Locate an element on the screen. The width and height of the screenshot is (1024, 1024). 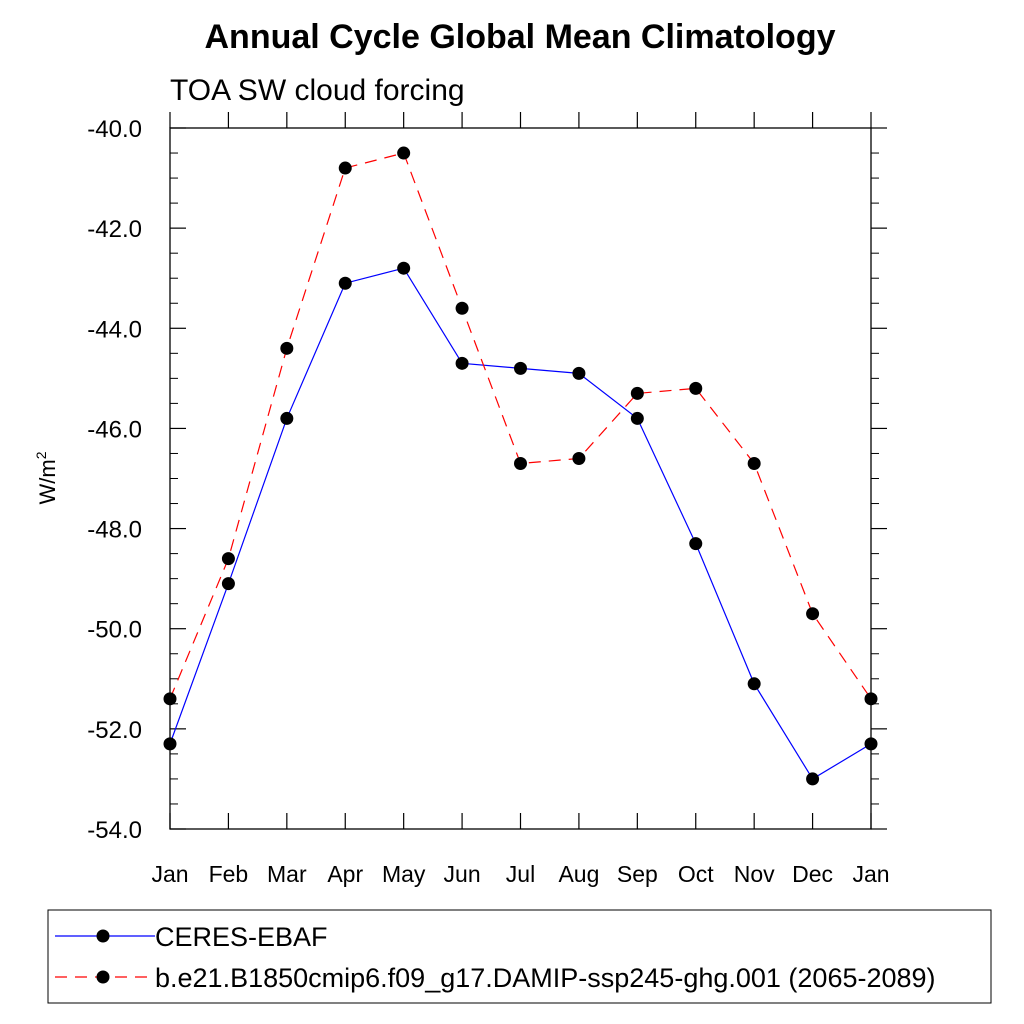
y-tick-labels: -40.0 -42.0 -44.0 -46.0 -48.0 -50.0 -52.0 -54.0 is located at coordinates (114, 480).